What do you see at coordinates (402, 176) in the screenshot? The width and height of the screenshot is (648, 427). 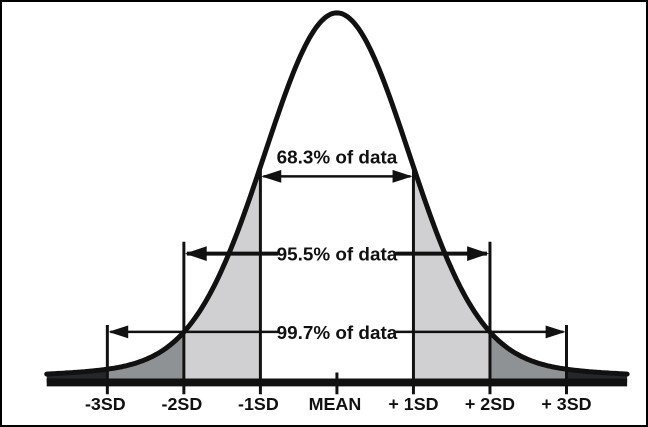 I see `arrow-68-percent-head-right` at bounding box center [402, 176].